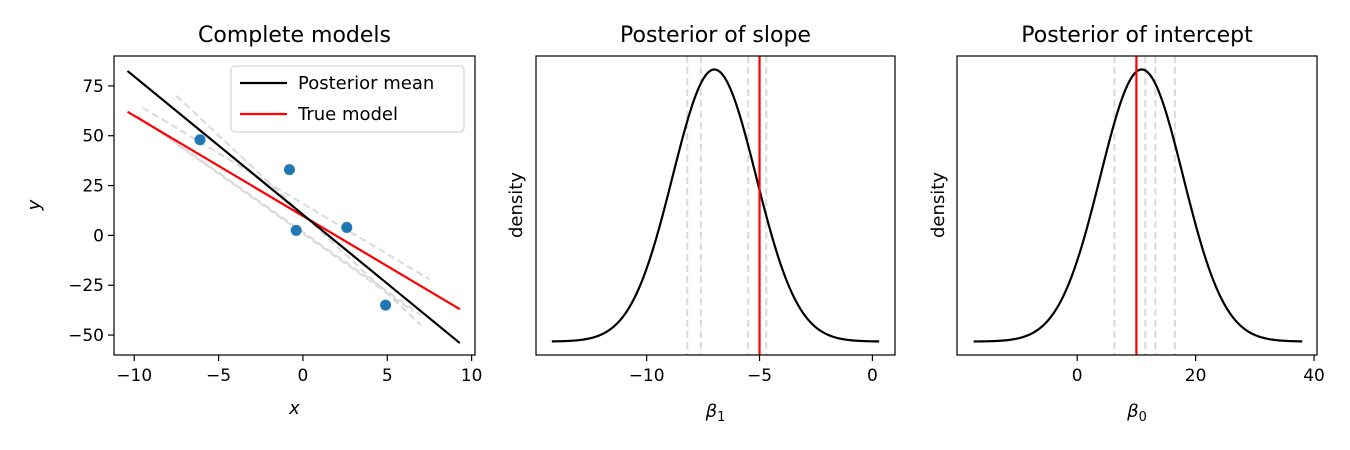 The height and width of the screenshot is (450, 1350). I want to click on y-tick-label: −50, so click(86, 336).